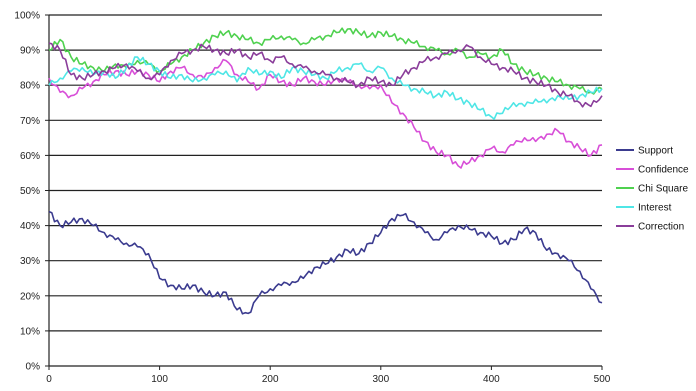 The image size is (696, 391). I want to click on legend-label-correction: Correction, so click(661, 227).